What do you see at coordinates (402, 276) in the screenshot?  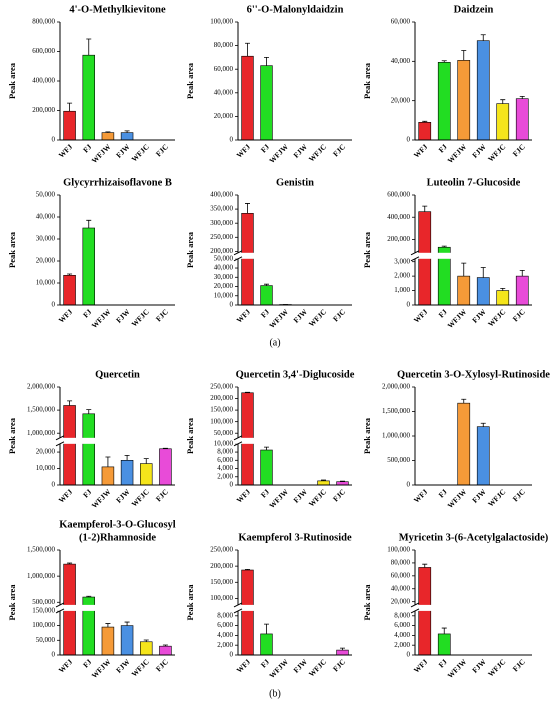 I see `y-tick-label: 2,000` at bounding box center [402, 276].